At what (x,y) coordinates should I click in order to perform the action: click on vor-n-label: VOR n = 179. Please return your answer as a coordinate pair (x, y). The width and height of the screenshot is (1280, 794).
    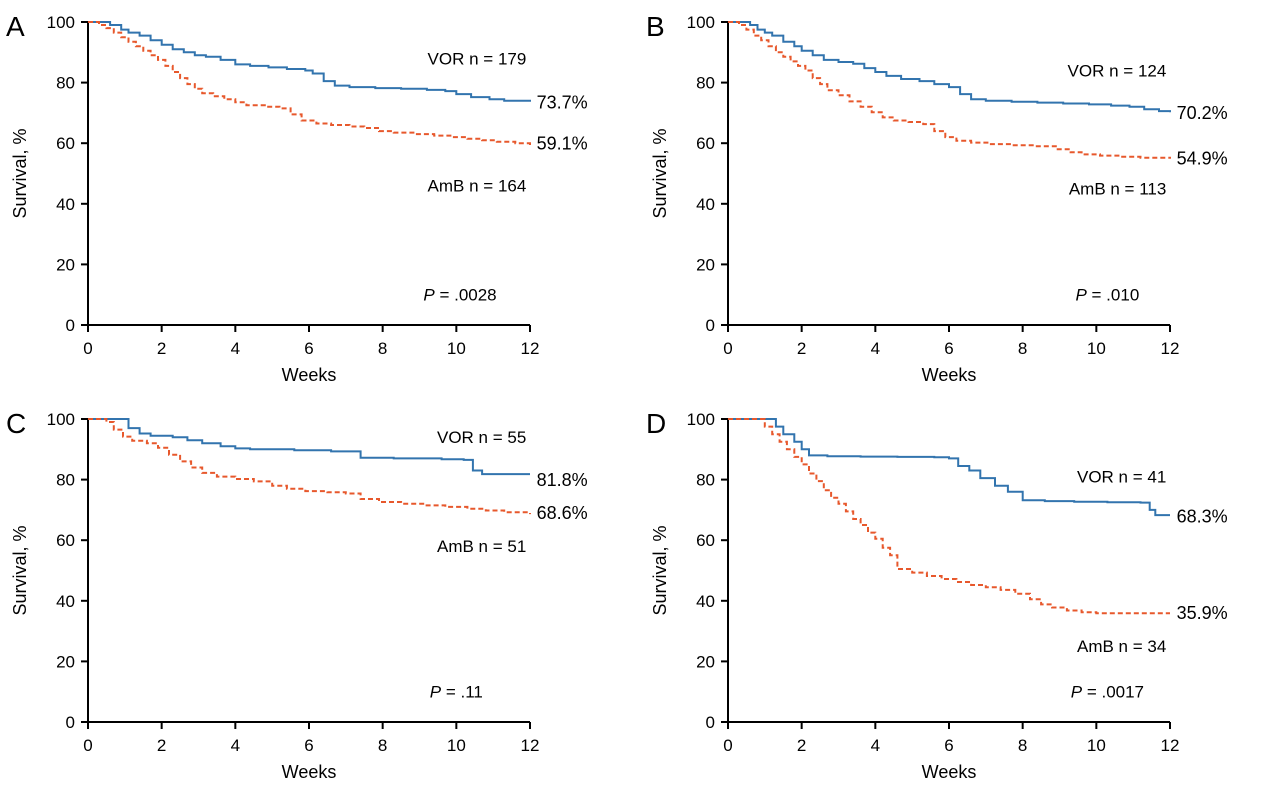
    Looking at the image, I should click on (477, 58).